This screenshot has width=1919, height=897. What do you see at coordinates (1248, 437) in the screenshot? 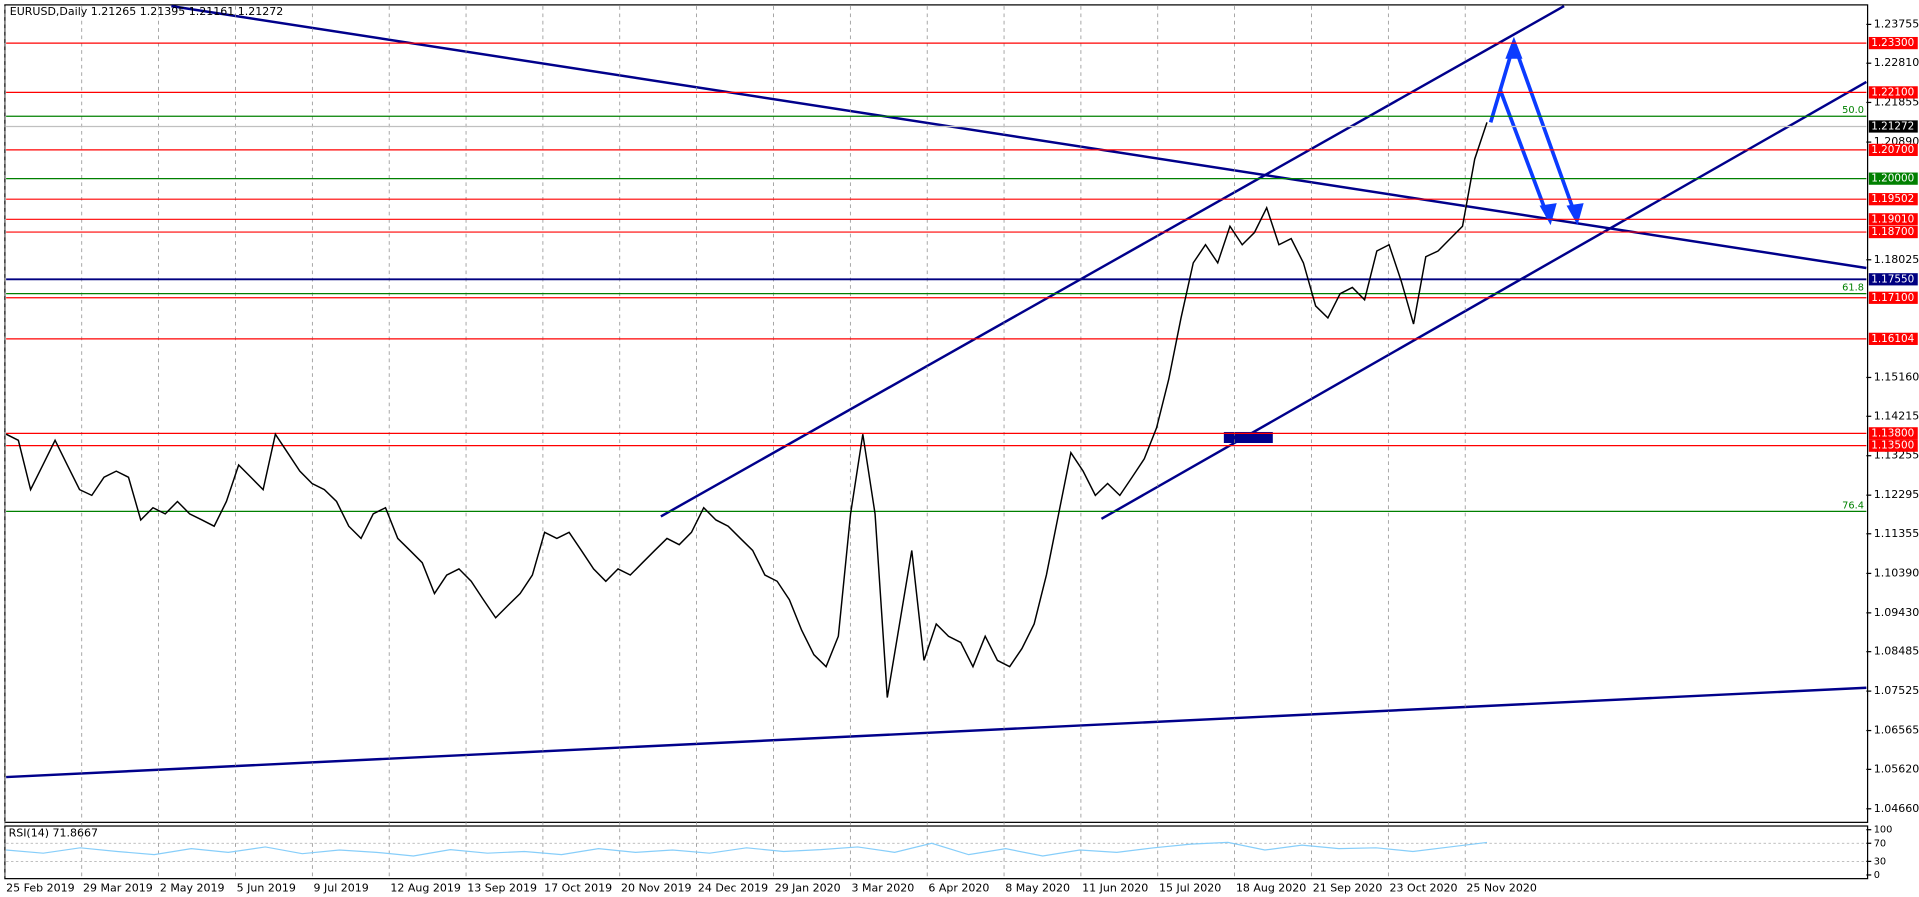
I see `zone-box` at bounding box center [1248, 437].